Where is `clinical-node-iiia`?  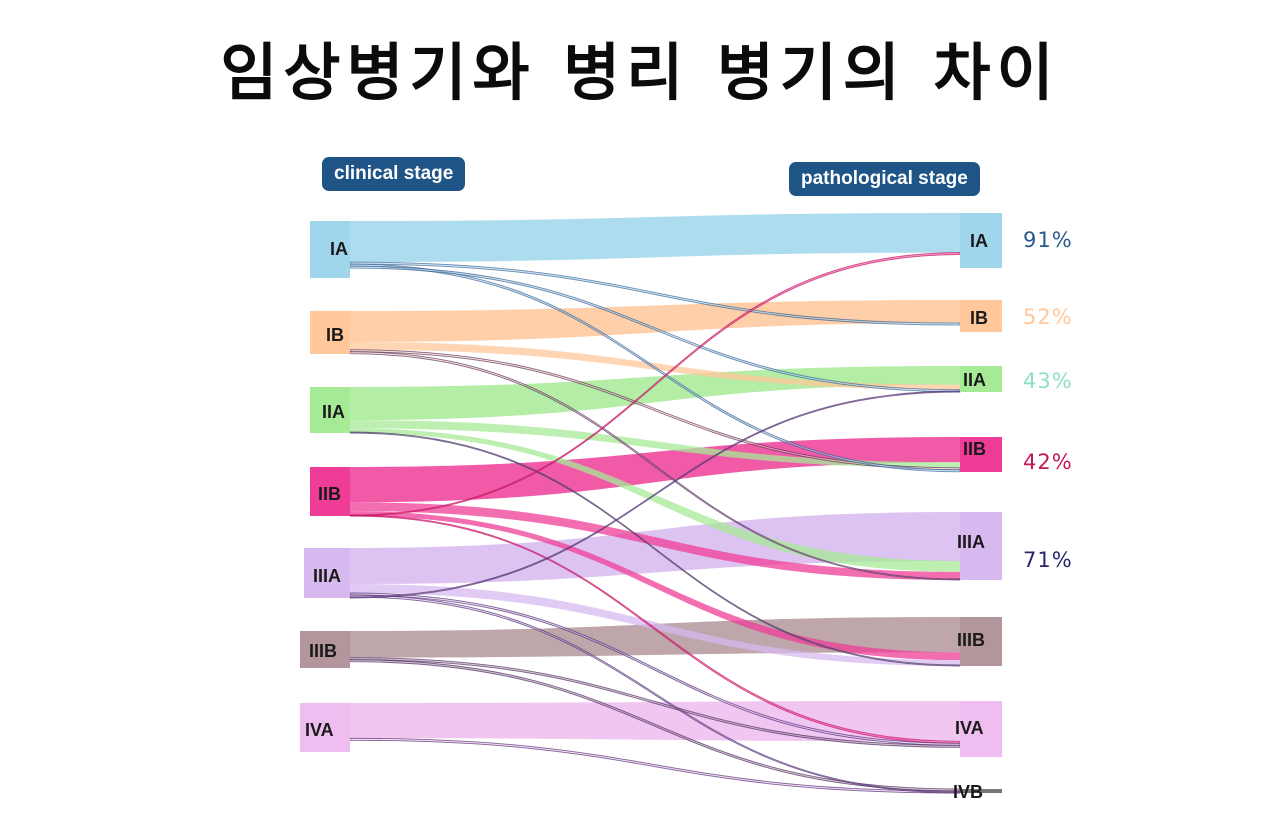
clinical-node-iiia is located at coordinates (327, 573).